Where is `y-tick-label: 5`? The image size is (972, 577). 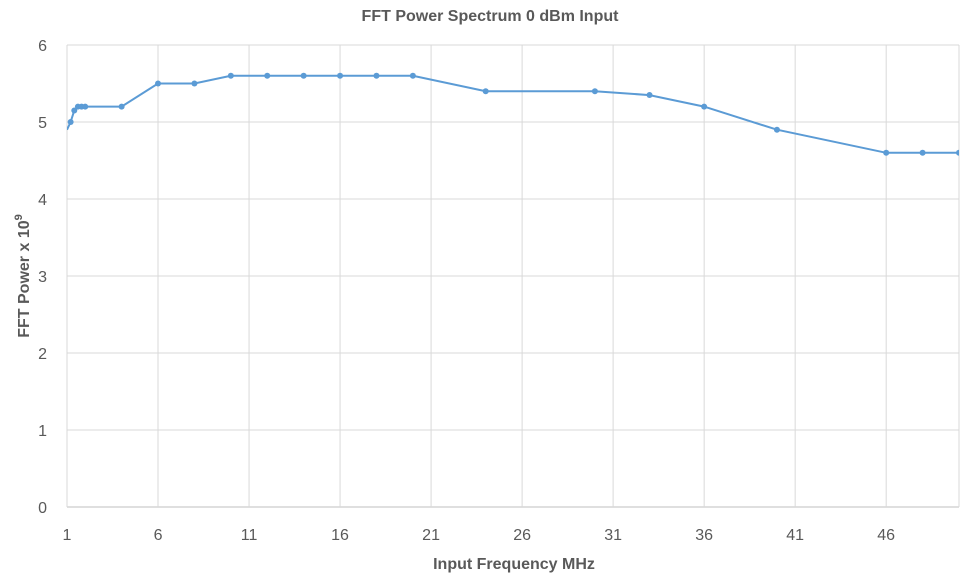
y-tick-label: 5 is located at coordinates (42, 123).